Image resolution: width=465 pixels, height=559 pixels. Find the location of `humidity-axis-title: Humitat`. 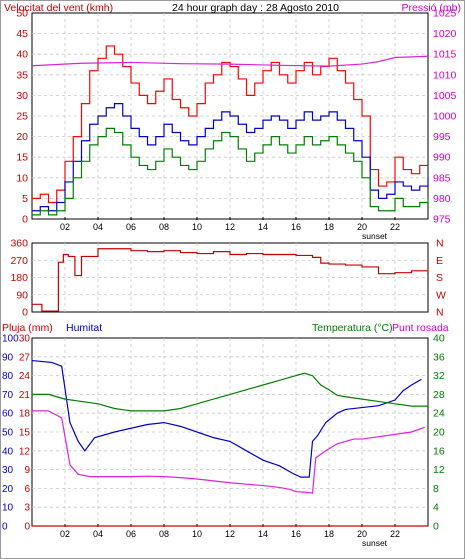

humidity-axis-title: Humitat is located at coordinates (84, 328).